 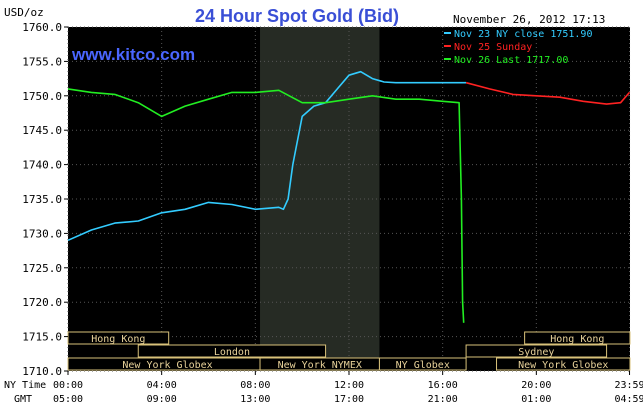 I want to click on x-tick-label-ny: 08:00, so click(x=255, y=385).